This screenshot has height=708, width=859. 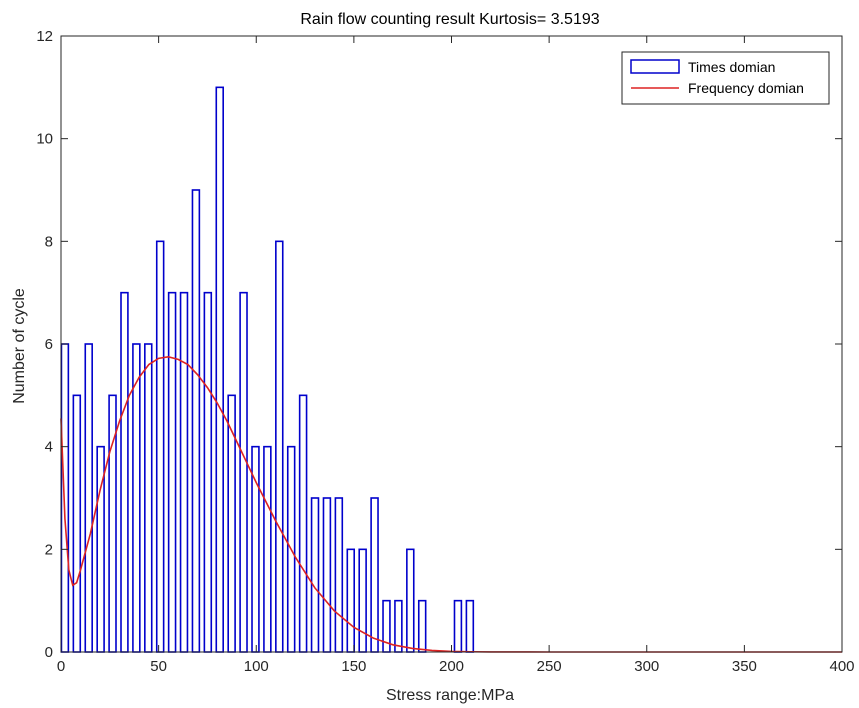 I want to click on y-tick-label: 6, so click(x=49, y=344).